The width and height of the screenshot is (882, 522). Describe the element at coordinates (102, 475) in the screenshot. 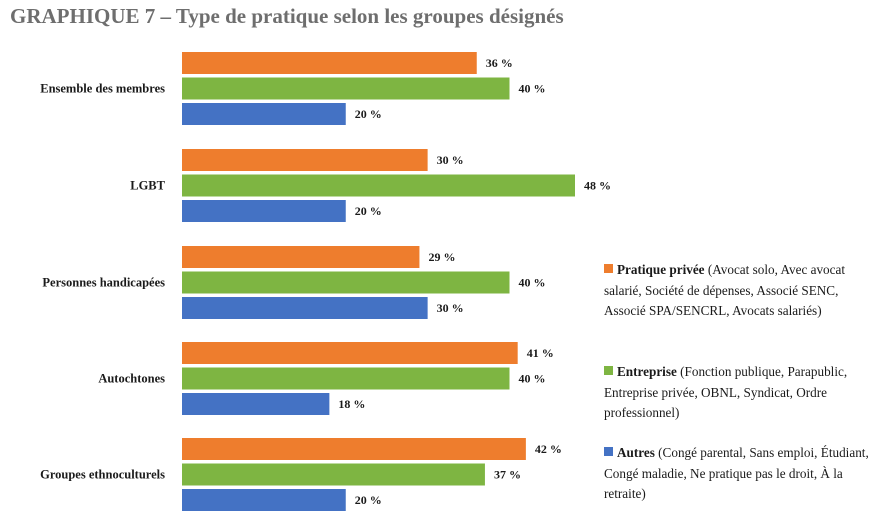

I see `category-label-groupes-ethnoculturels: Groupes ethnoculturels` at that location.